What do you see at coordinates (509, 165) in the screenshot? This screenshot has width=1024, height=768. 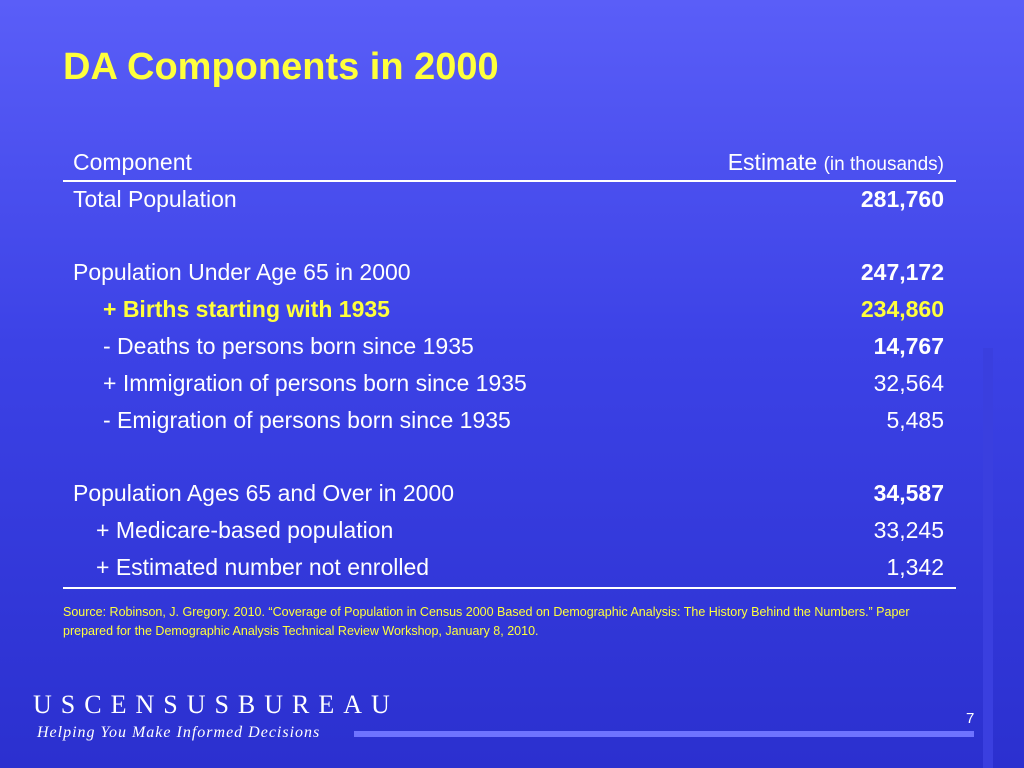 I see `table-header: Component Estimate (in thousands)` at bounding box center [509, 165].